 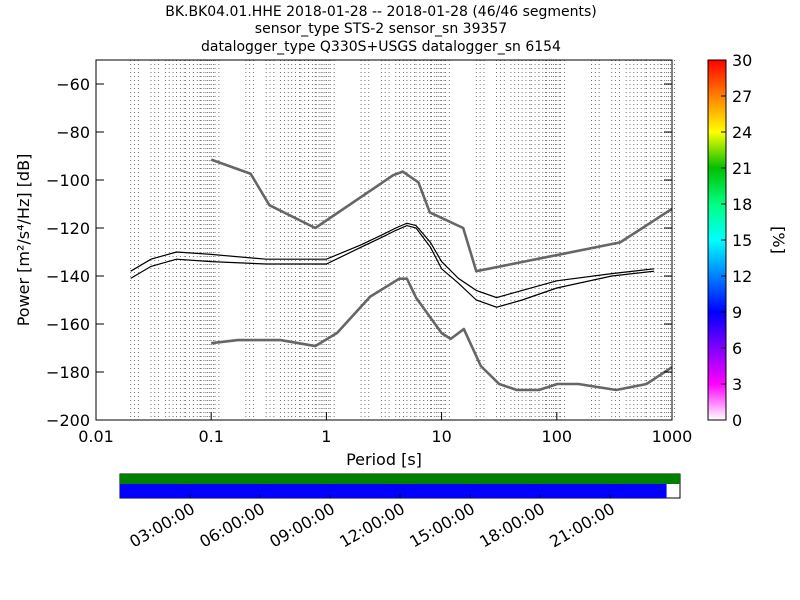 What do you see at coordinates (742, 204) in the screenshot?
I see `colorbar-tick-label: 18` at bounding box center [742, 204].